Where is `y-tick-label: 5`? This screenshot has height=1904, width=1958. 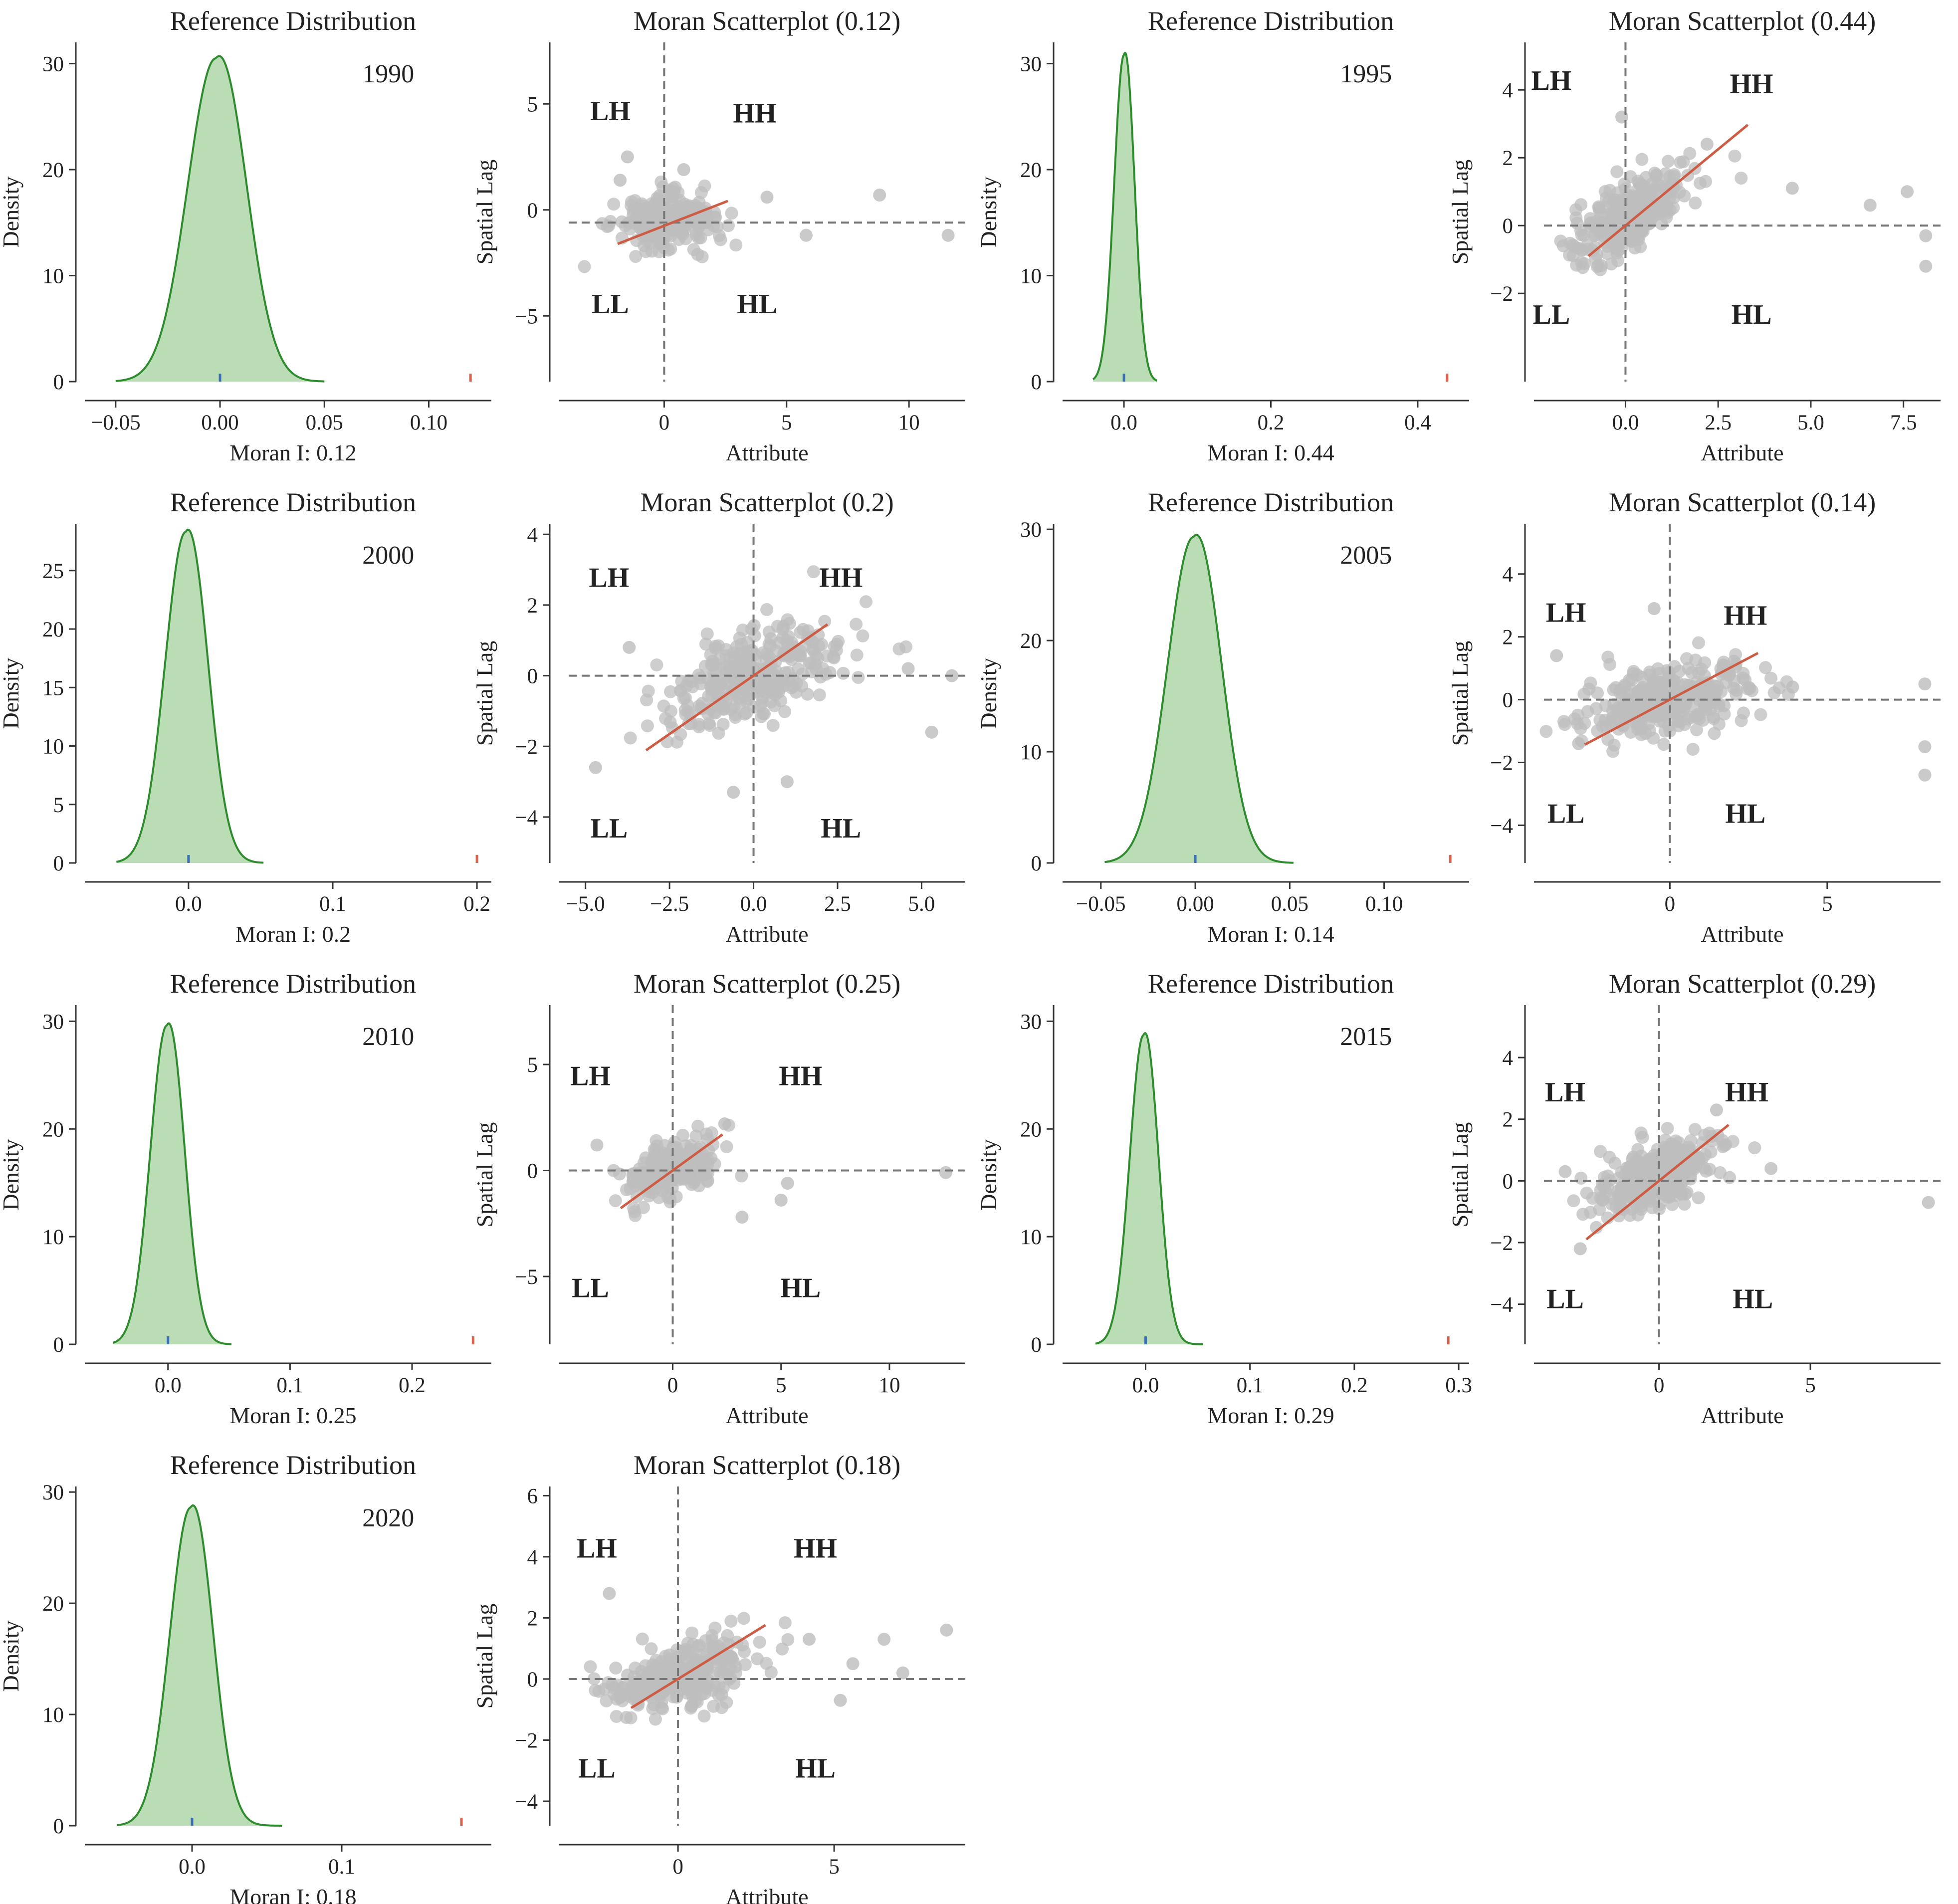 y-tick-label: 5 is located at coordinates (532, 1066).